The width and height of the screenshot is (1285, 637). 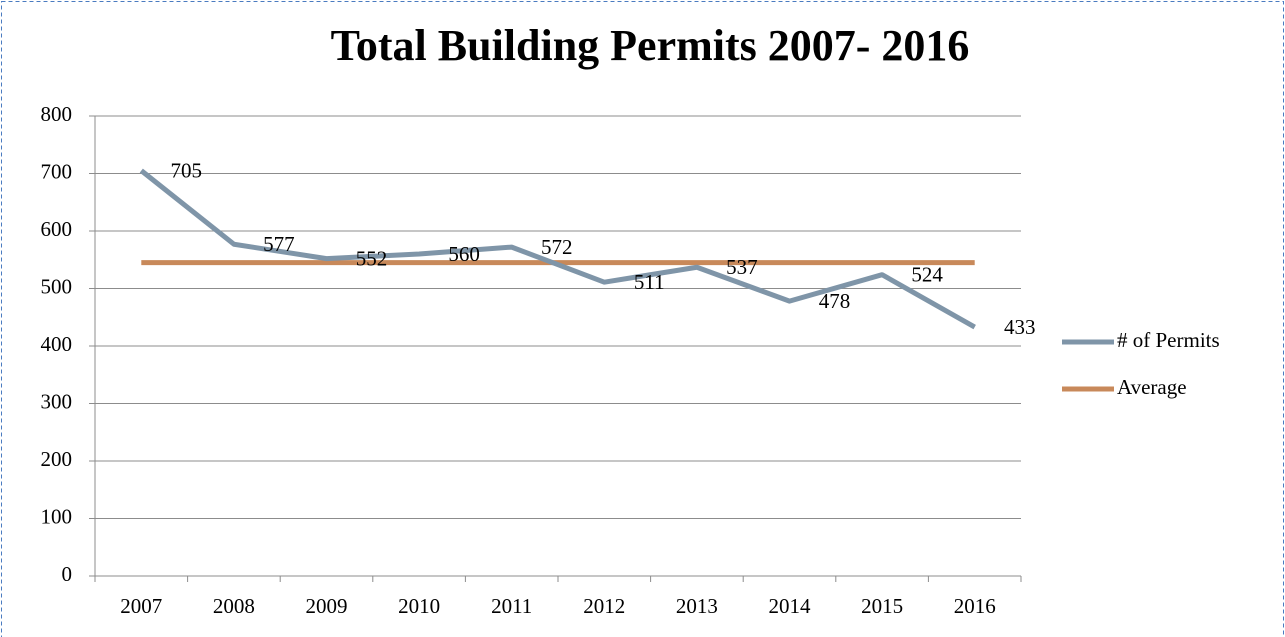 What do you see at coordinates (279, 244) in the screenshot?
I see `data-label: 577` at bounding box center [279, 244].